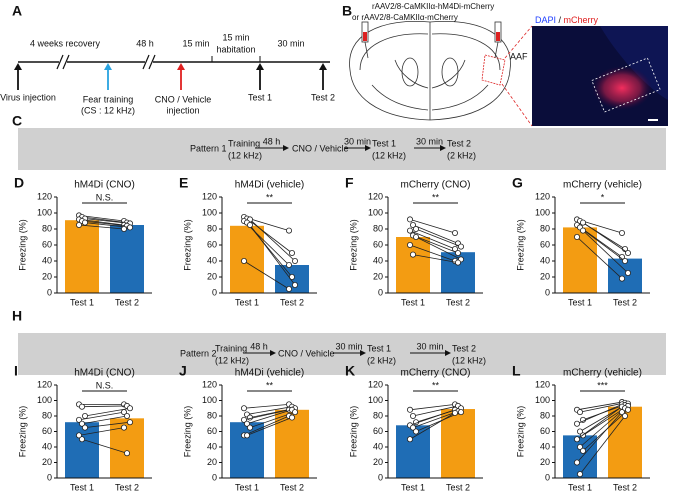 The width and height of the screenshot is (676, 502). Describe the element at coordinates (381, 360) in the screenshot. I see `pattern-step: (2 kHz)` at that location.